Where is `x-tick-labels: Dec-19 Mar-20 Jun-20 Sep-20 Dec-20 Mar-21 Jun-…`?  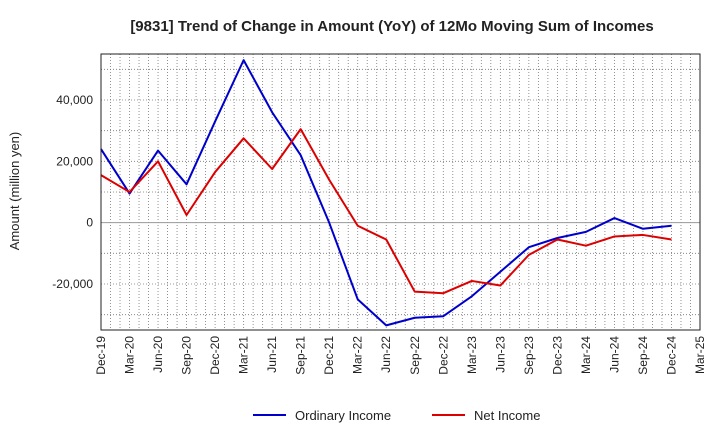
x-tick-labels: Dec-19 Mar-20 Jun-20 Sep-20 Dec-20 Mar-21 Jun-… is located at coordinates (400, 355).